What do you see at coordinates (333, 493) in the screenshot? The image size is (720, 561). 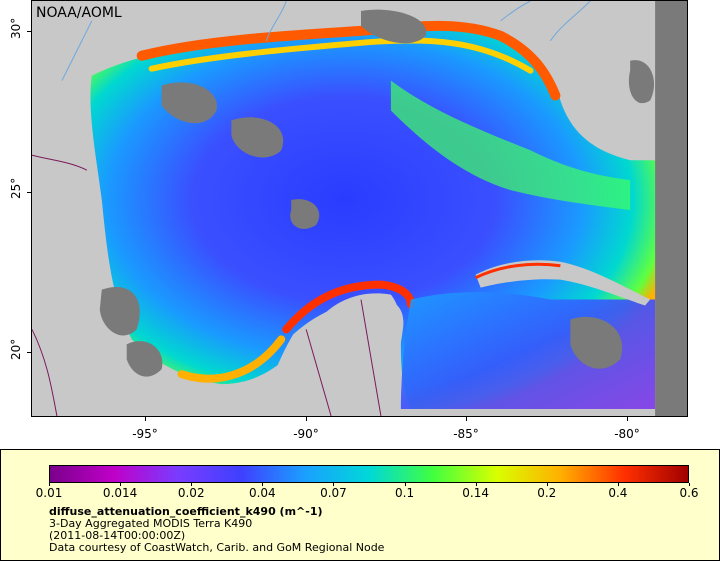 I see `colorbar-tick-label: 0.07` at bounding box center [333, 493].